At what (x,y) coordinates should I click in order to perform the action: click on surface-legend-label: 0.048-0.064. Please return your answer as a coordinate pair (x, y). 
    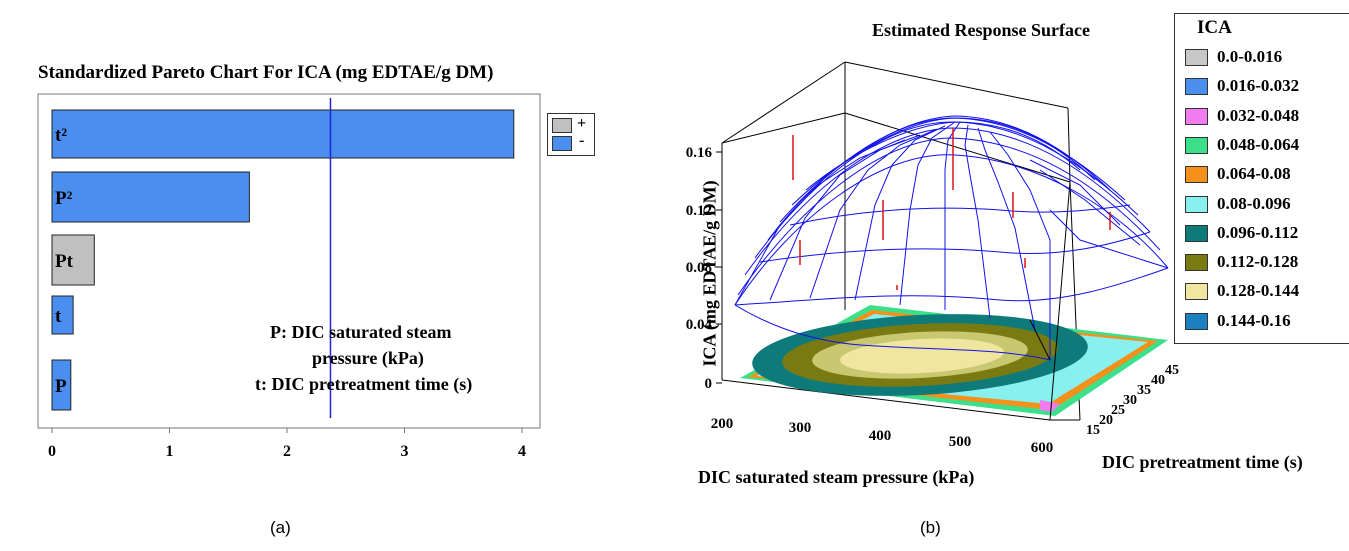
    Looking at the image, I should click on (1258, 144).